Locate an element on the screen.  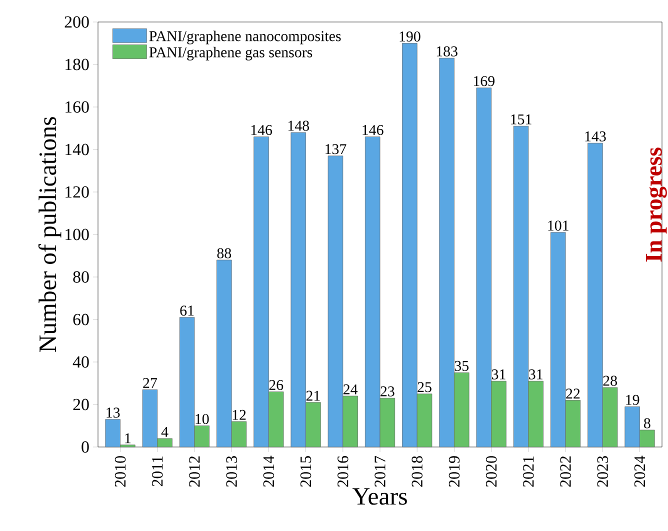
data-label: 137 is located at coordinates (336, 149).